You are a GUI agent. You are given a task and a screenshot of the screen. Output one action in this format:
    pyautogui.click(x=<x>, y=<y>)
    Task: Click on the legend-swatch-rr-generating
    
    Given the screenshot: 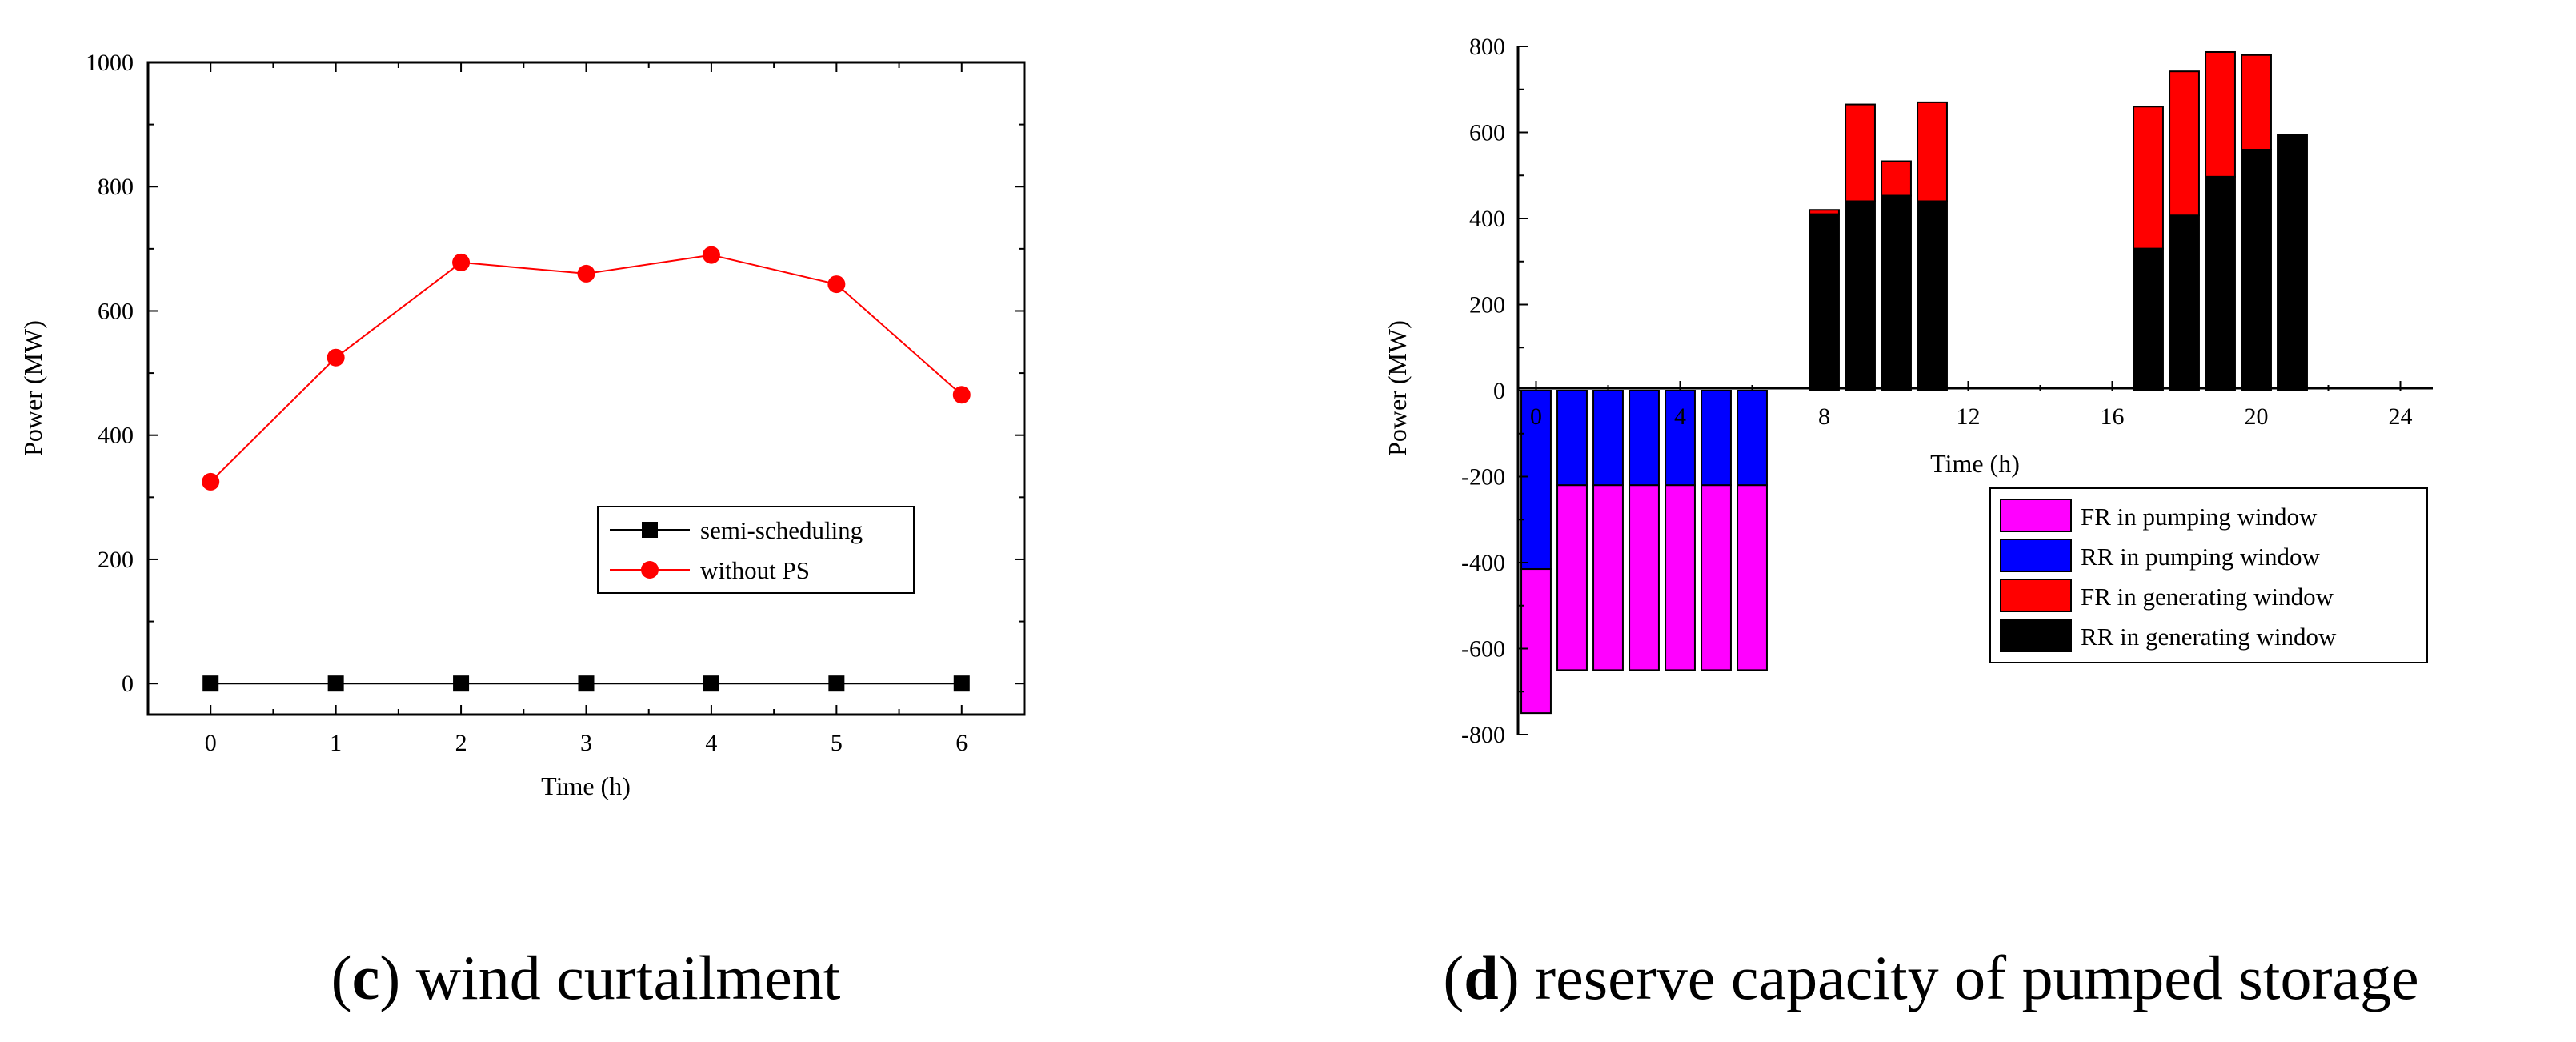 What is the action you would take?
    pyautogui.click(x=2036, y=635)
    